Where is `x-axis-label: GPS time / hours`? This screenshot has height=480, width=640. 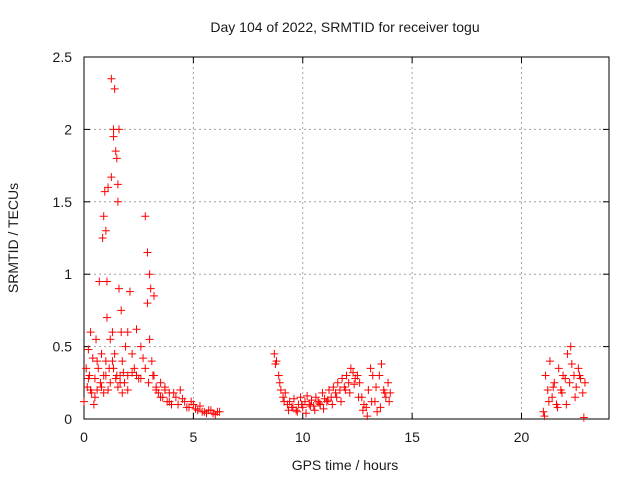
x-axis-label: GPS time / hours is located at coordinates (345, 465).